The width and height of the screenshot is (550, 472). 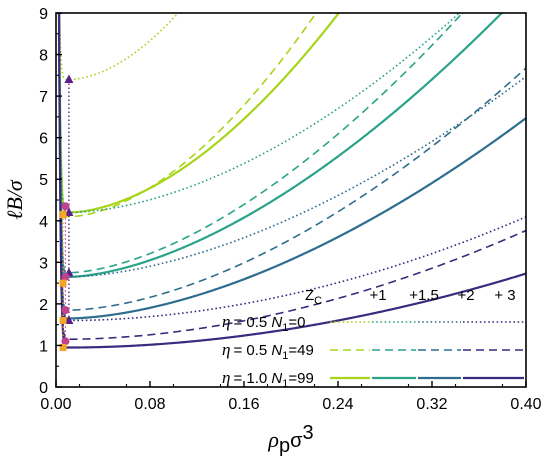 What do you see at coordinates (504, 295) in the screenshot?
I see `legend-zc-value: + 3` at bounding box center [504, 295].